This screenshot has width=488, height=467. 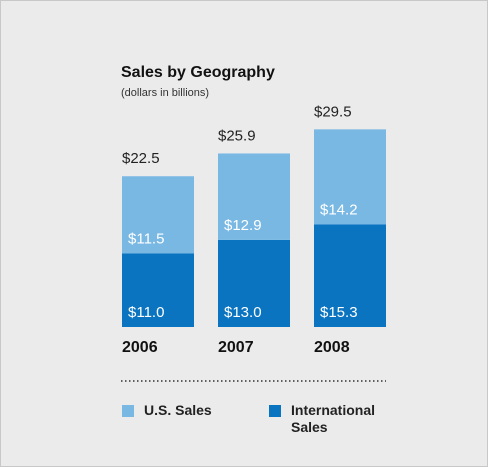 What do you see at coordinates (178, 410) in the screenshot?
I see `legend-label: U.S. Sales` at bounding box center [178, 410].